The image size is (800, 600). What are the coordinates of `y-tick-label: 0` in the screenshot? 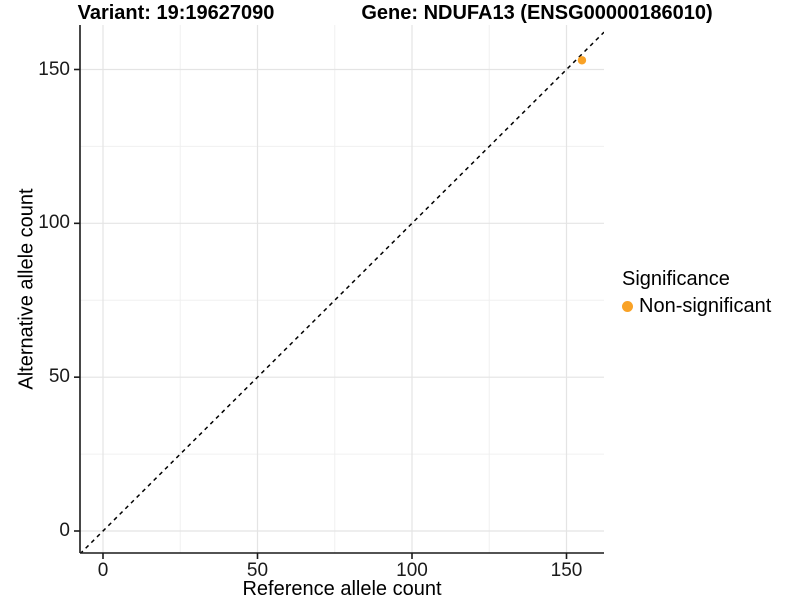 It's located at (64, 530).